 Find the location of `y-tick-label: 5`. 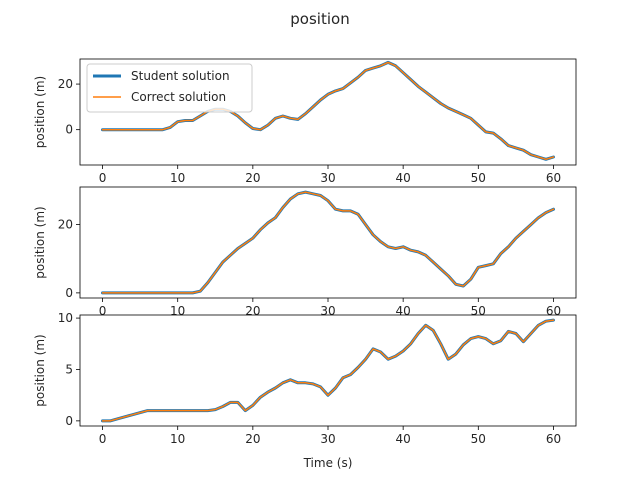

y-tick-label: 5 is located at coordinates (69, 369).